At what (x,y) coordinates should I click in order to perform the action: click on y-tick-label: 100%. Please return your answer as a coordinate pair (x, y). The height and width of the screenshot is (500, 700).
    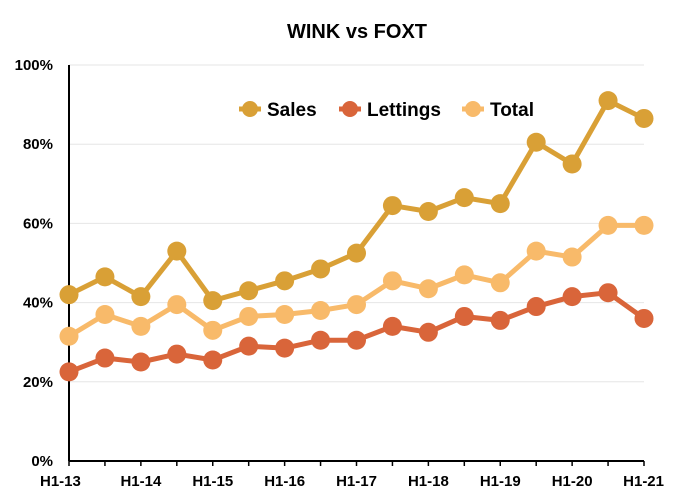
    Looking at the image, I should click on (34, 65).